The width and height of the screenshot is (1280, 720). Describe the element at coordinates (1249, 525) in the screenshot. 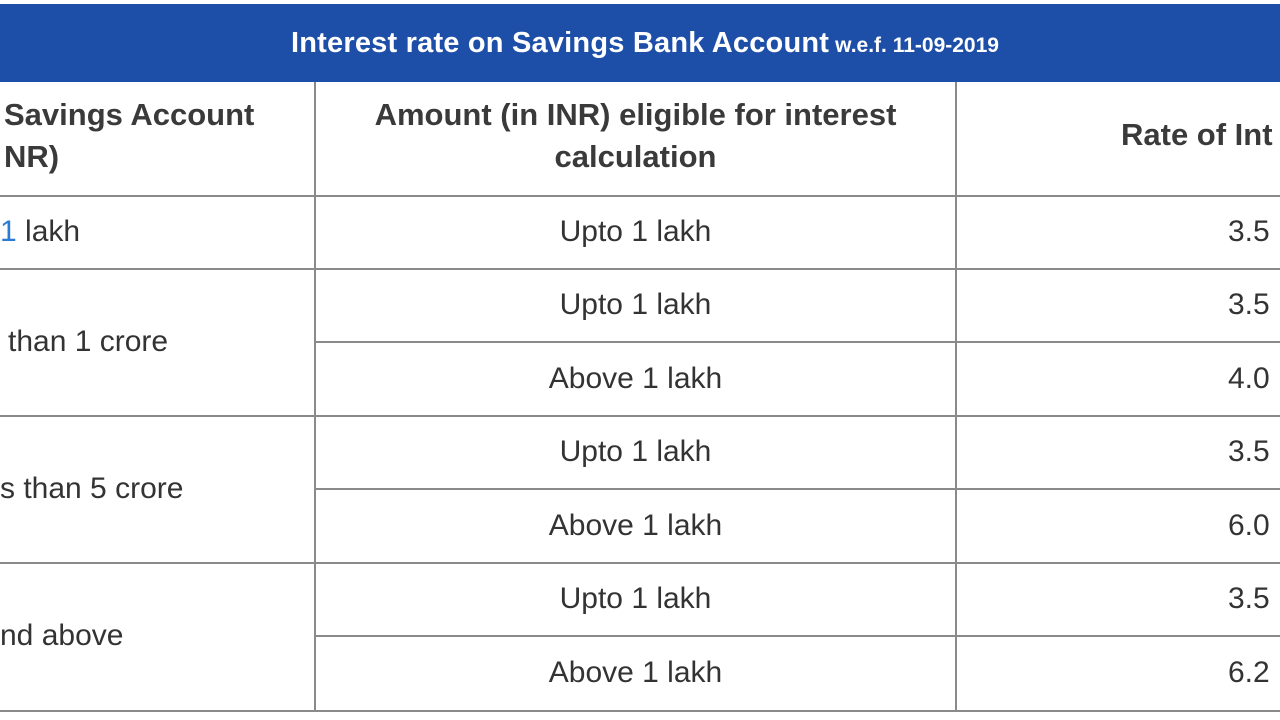

I see `rate-cell: 6.0` at that location.